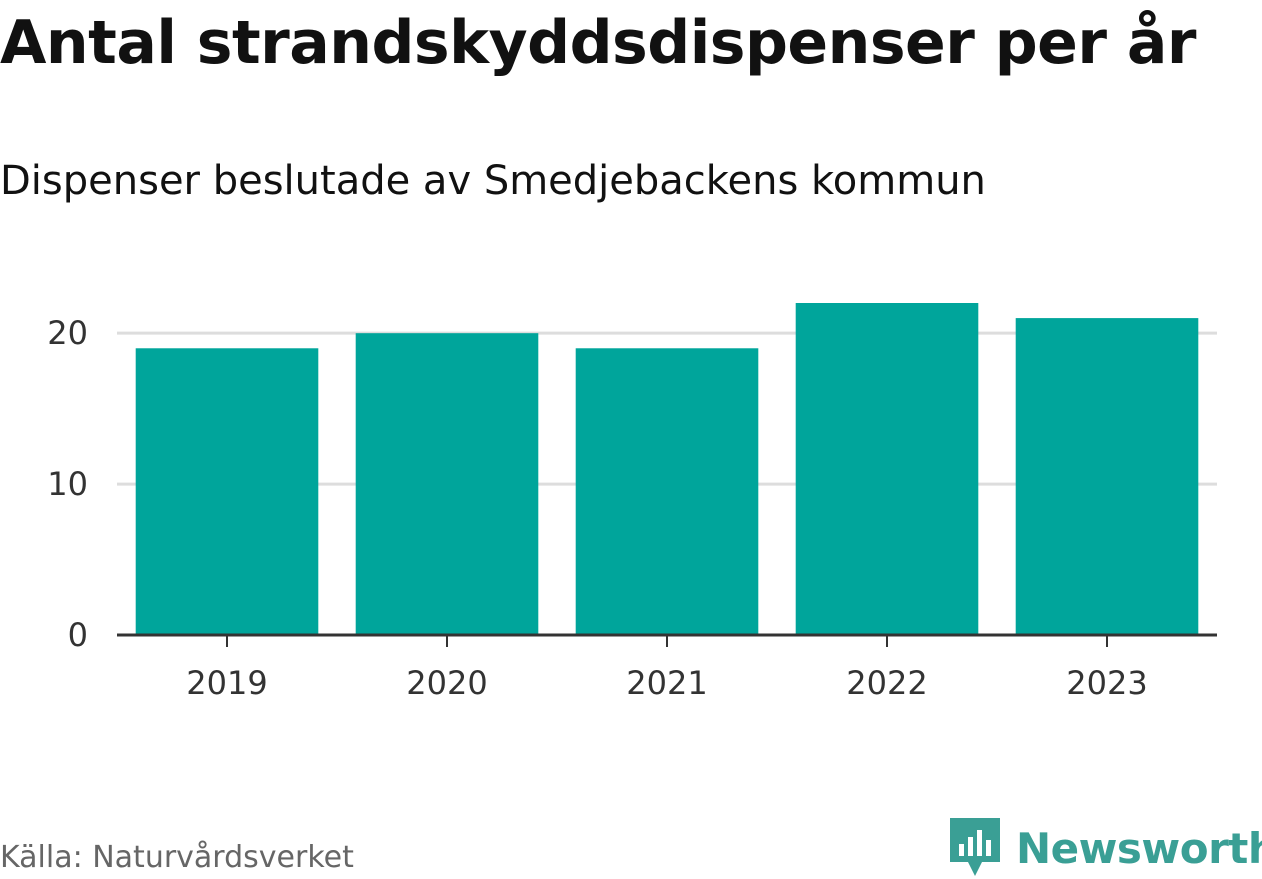  I want to click on brand-logo: Newsworthy, so click(1106, 848).